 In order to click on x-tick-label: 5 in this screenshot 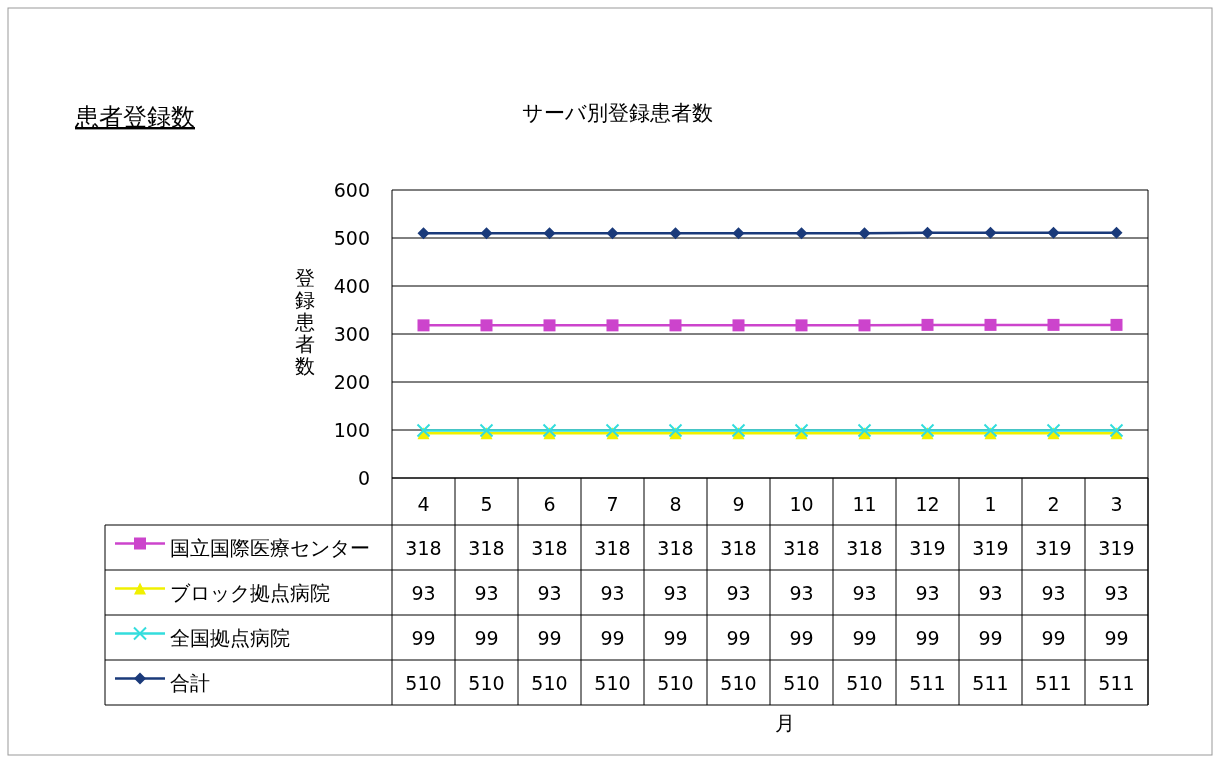, I will do `click(486, 504)`.